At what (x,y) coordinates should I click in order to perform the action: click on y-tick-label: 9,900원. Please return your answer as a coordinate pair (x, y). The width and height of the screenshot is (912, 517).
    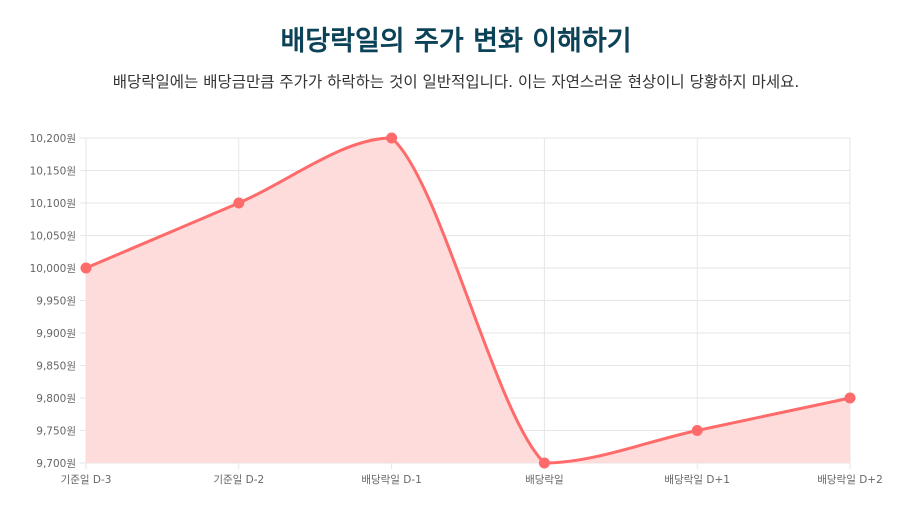
    Looking at the image, I should click on (56, 334).